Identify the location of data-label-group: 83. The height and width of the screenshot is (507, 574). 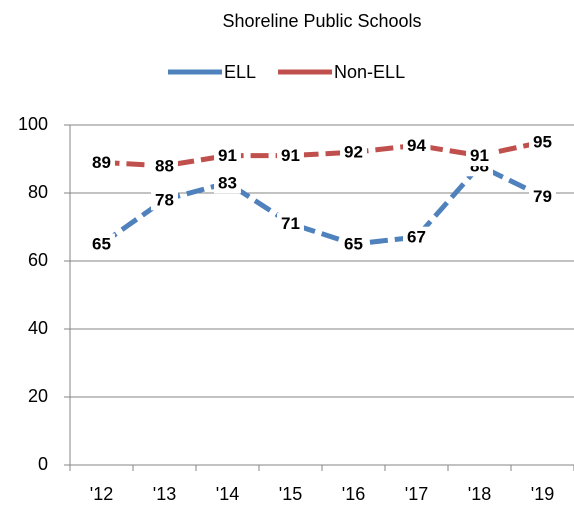
(227, 183).